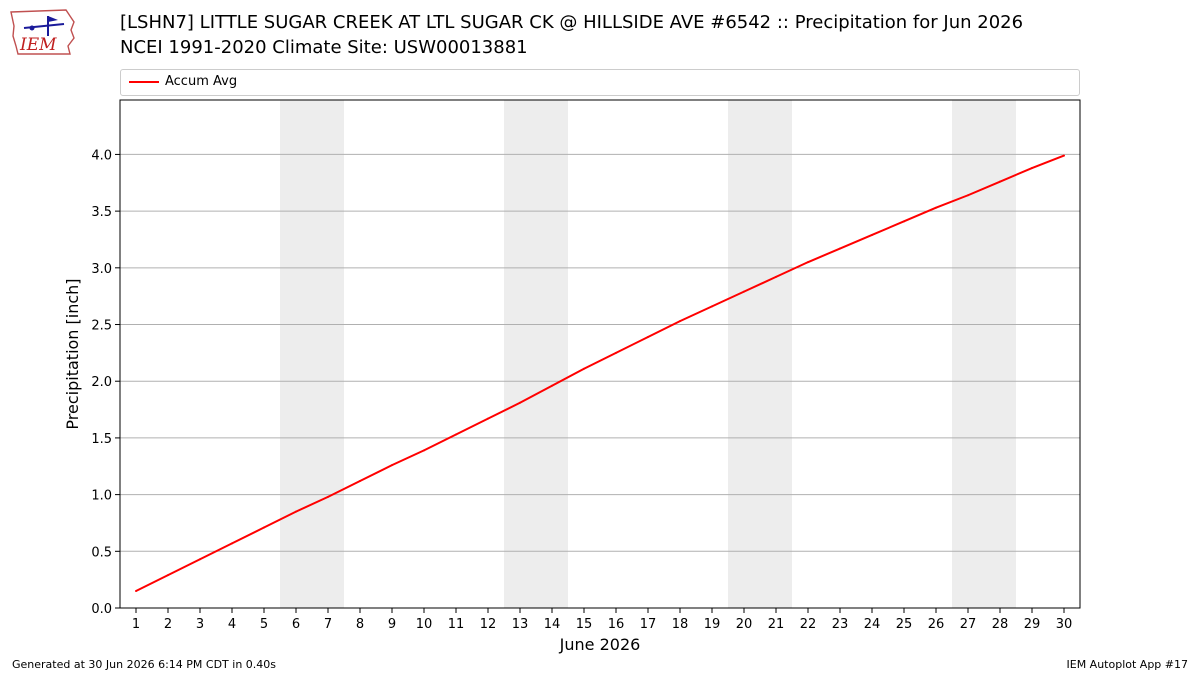 The image size is (1200, 675). Describe the element at coordinates (616, 624) in the screenshot. I see `x-tick-label: 16` at that location.